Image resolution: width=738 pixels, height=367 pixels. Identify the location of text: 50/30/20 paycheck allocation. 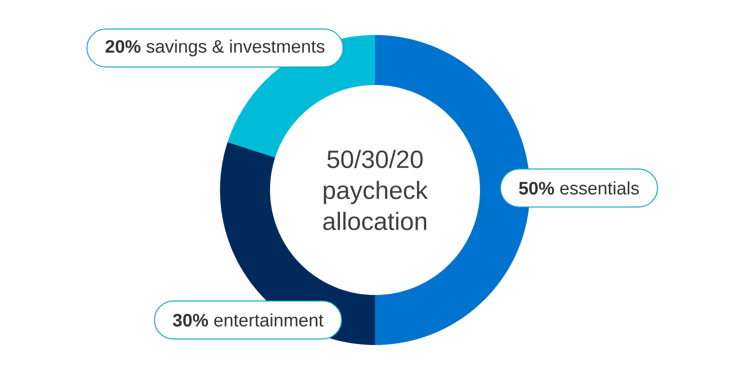
(375, 190).